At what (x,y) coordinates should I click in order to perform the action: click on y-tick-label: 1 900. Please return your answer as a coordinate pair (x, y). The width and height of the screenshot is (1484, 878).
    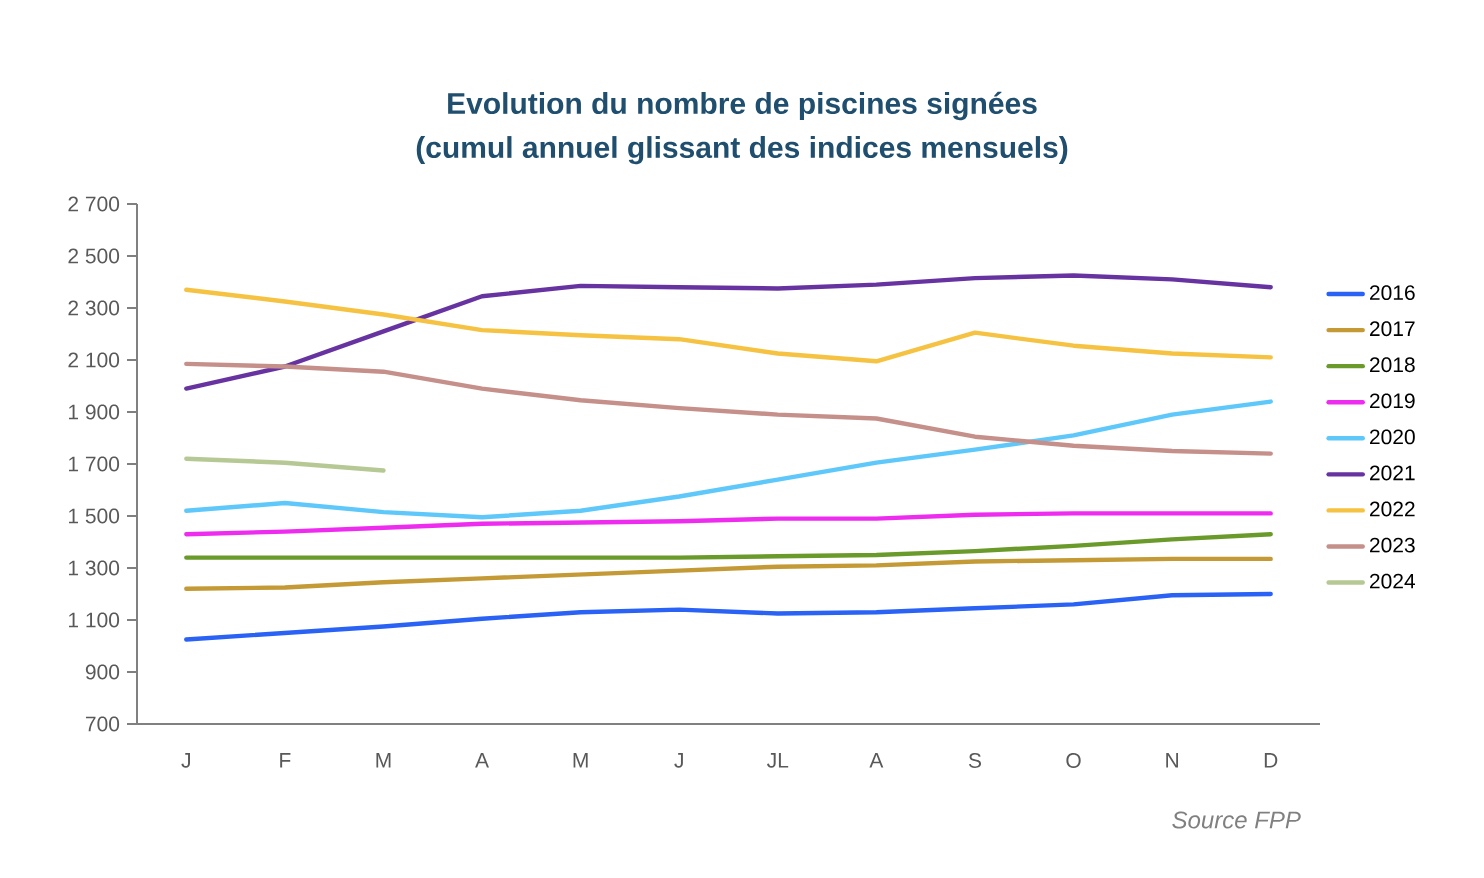
    Looking at the image, I should click on (94, 412).